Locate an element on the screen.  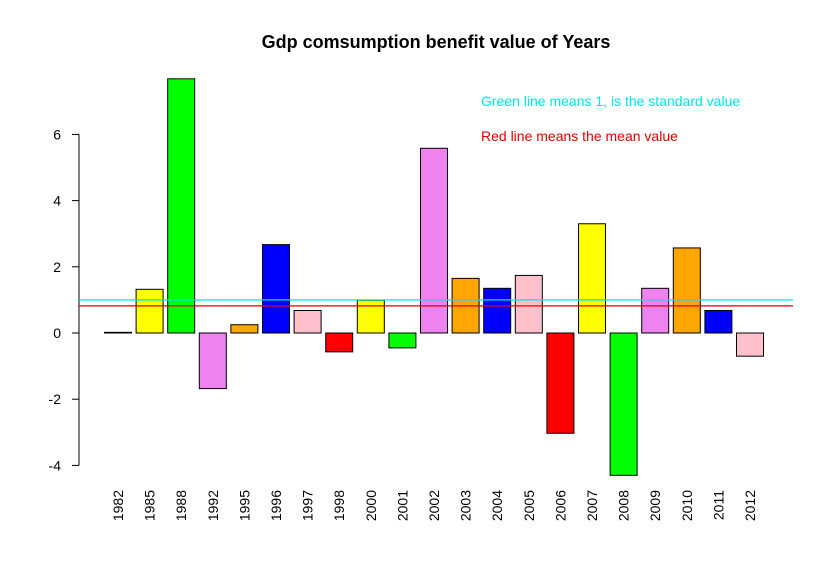
x-tick-label: 2007 is located at coordinates (592, 505).